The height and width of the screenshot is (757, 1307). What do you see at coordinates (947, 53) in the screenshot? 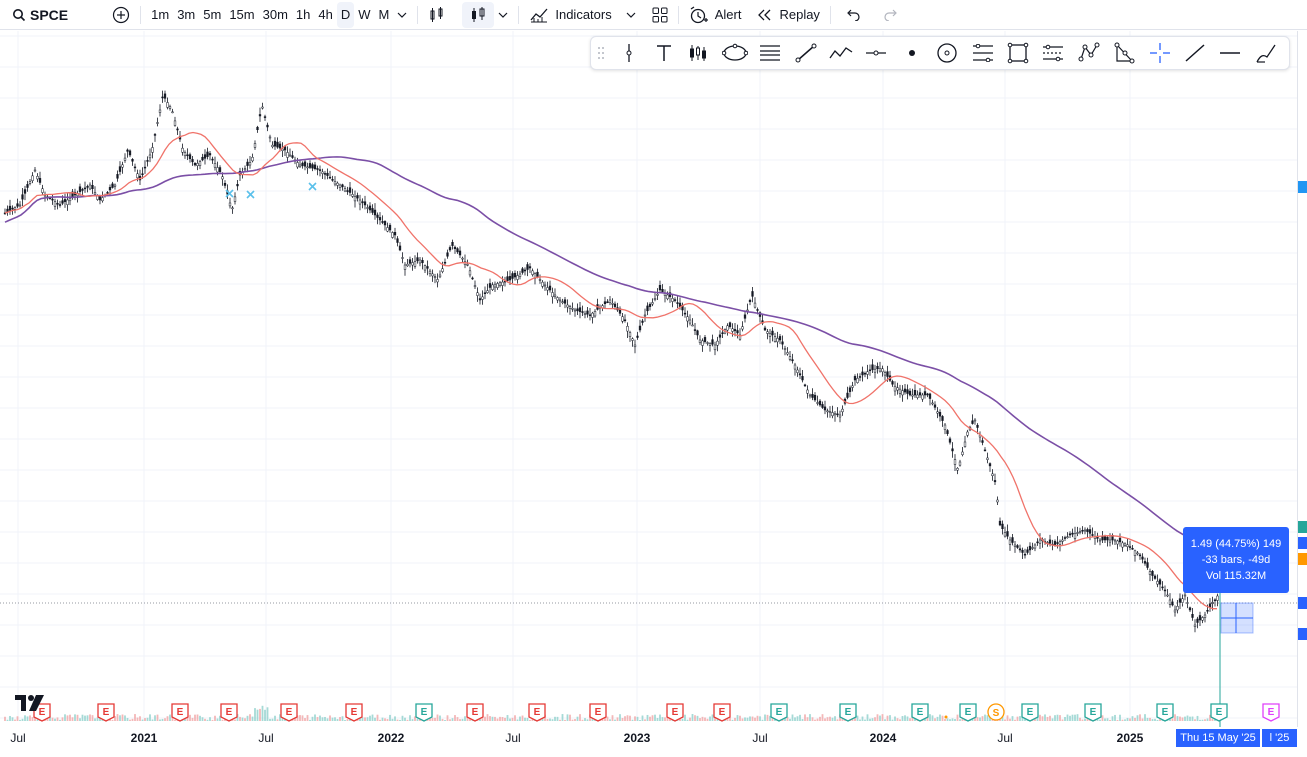
I see `tool-circle` at bounding box center [947, 53].